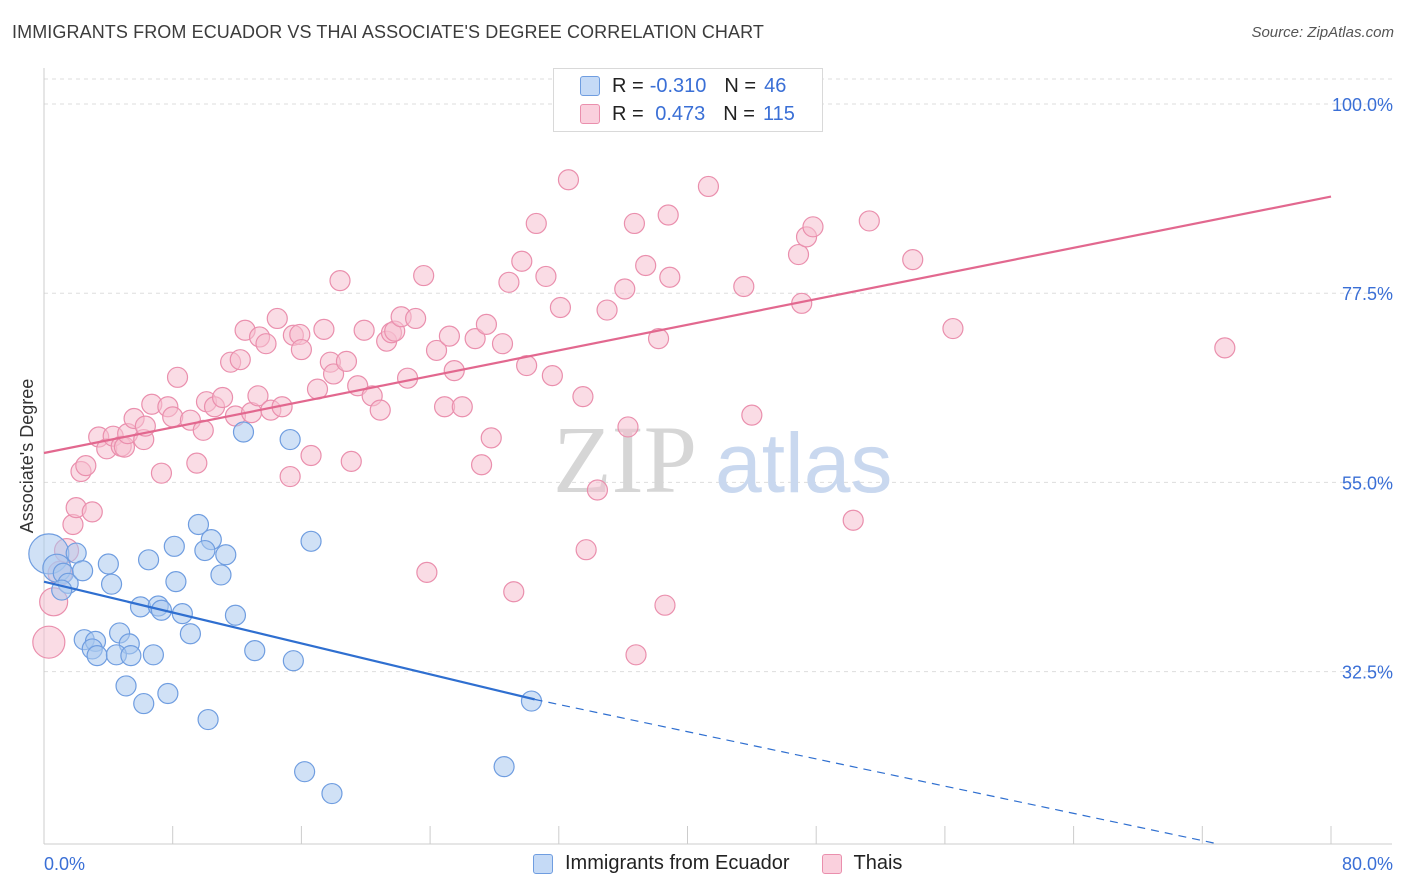 The image size is (1406, 892). Describe the element at coordinates (831, 863) in the screenshot. I see `series-swatch-pink` at that location.